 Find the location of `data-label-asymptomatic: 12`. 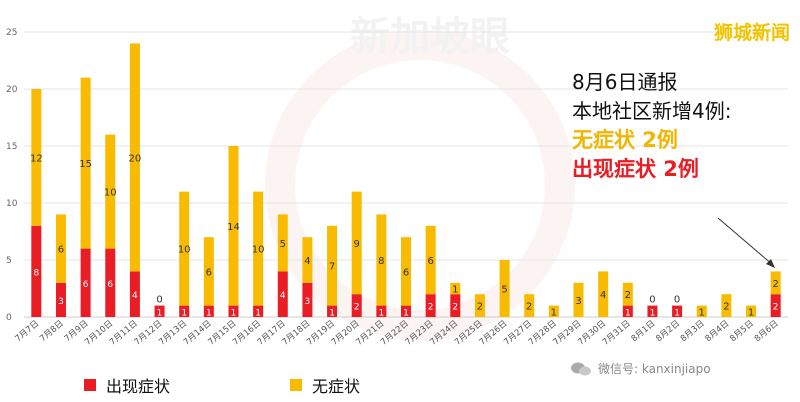

data-label-asymptomatic: 12 is located at coordinates (36, 158).